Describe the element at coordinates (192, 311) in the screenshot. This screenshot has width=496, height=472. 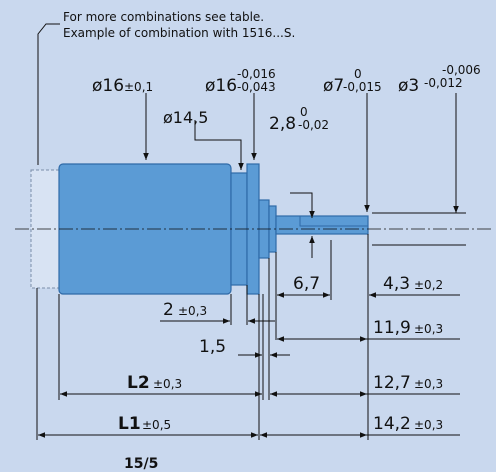
I see `label-2-tol: ±0,3` at that location.